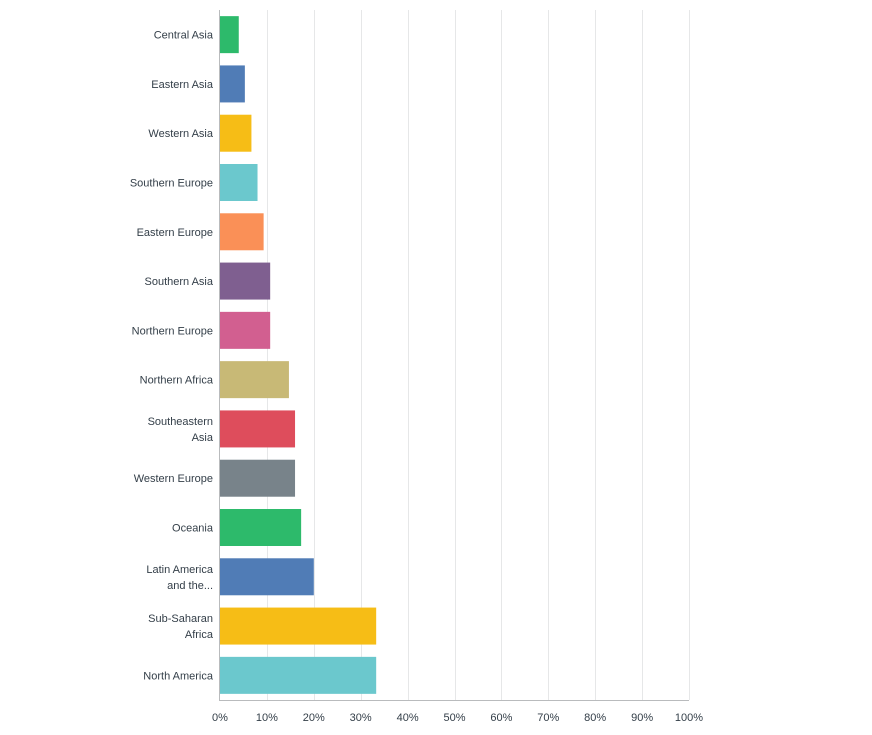 The width and height of the screenshot is (872, 735). Describe the element at coordinates (180, 619) in the screenshot. I see `category-label: Sub-Saharan` at that location.